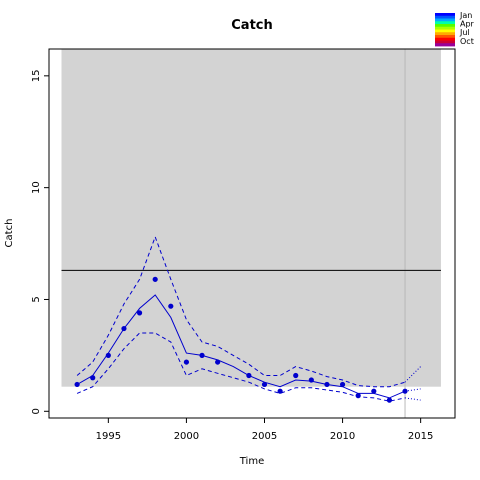  Describe the element at coordinates (412, 399) in the screenshot. I see `forecast-lower-line` at that location.